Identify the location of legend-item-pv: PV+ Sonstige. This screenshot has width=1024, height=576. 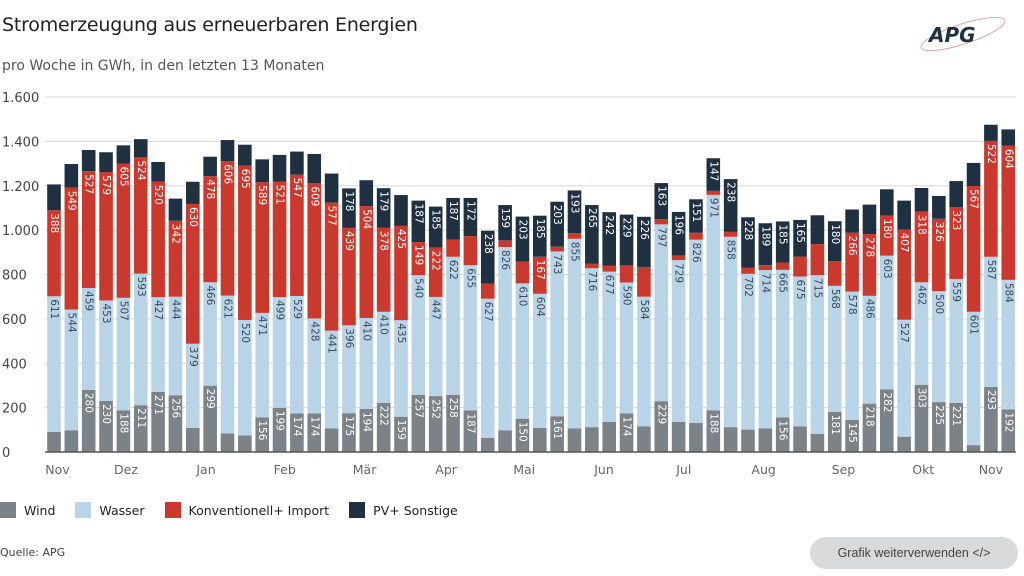
(403, 510).